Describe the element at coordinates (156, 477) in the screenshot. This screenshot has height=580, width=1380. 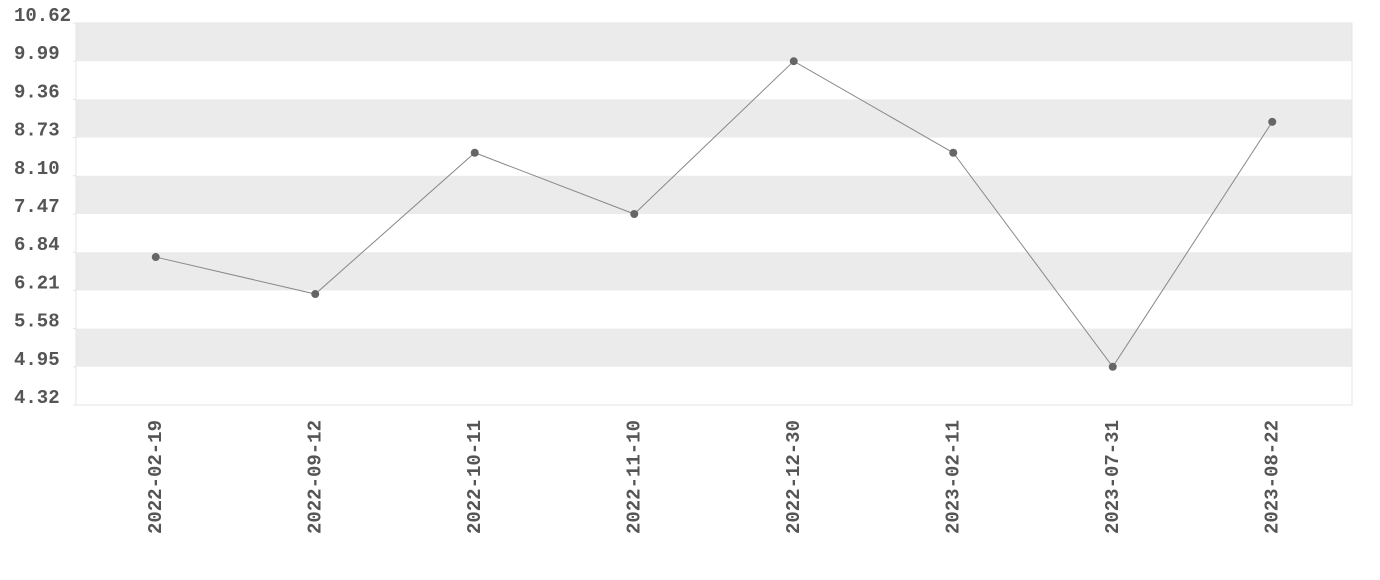
I see `x-tick-label: 2022-02-19` at that location.